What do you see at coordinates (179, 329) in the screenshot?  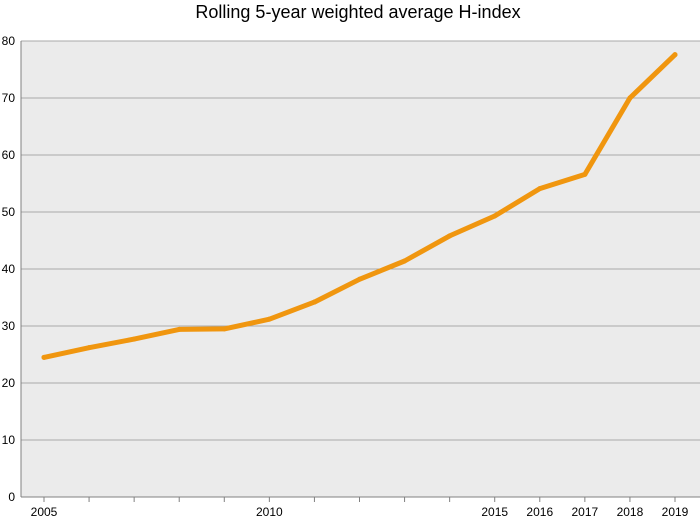 I see `data-point-2008` at bounding box center [179, 329].